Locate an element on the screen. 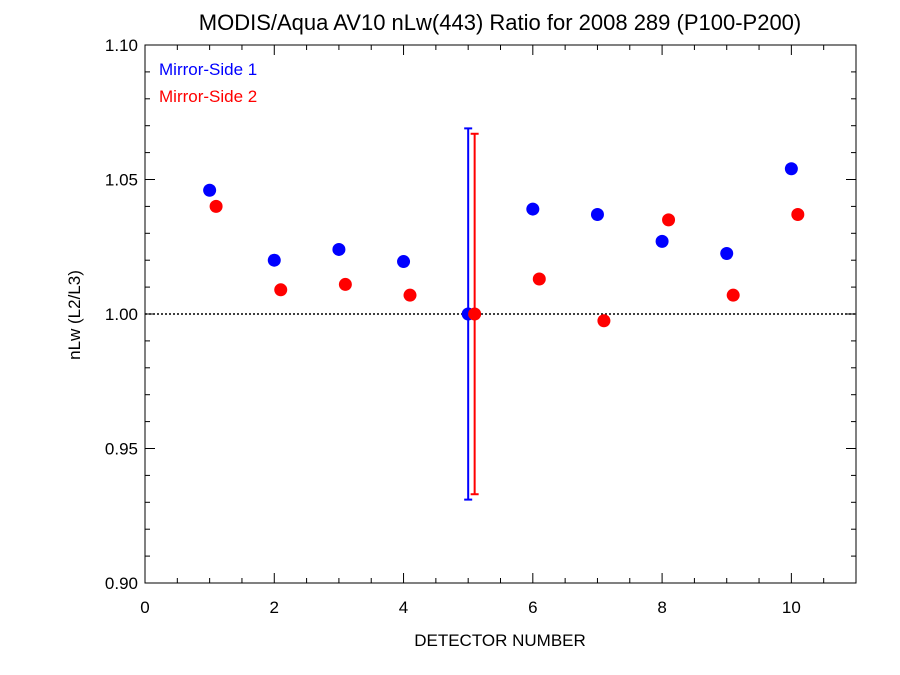 The width and height of the screenshot is (900, 675). x-axis-title: DETECTOR NUMBER is located at coordinates (500, 640).